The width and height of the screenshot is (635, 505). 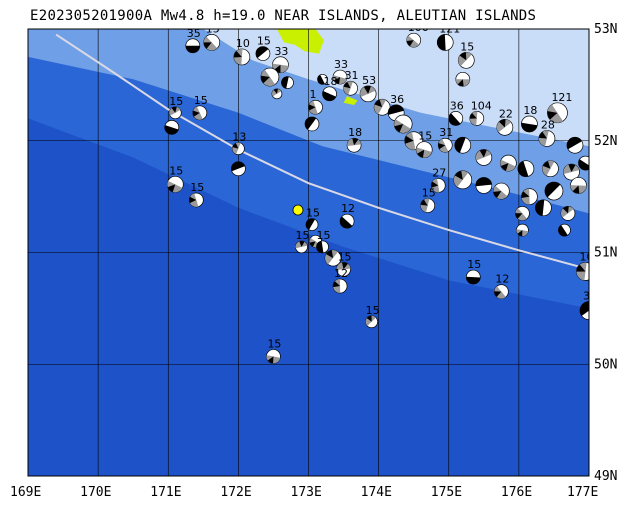 I want to click on longitude-tick-label: 172E, so click(x=235, y=492).